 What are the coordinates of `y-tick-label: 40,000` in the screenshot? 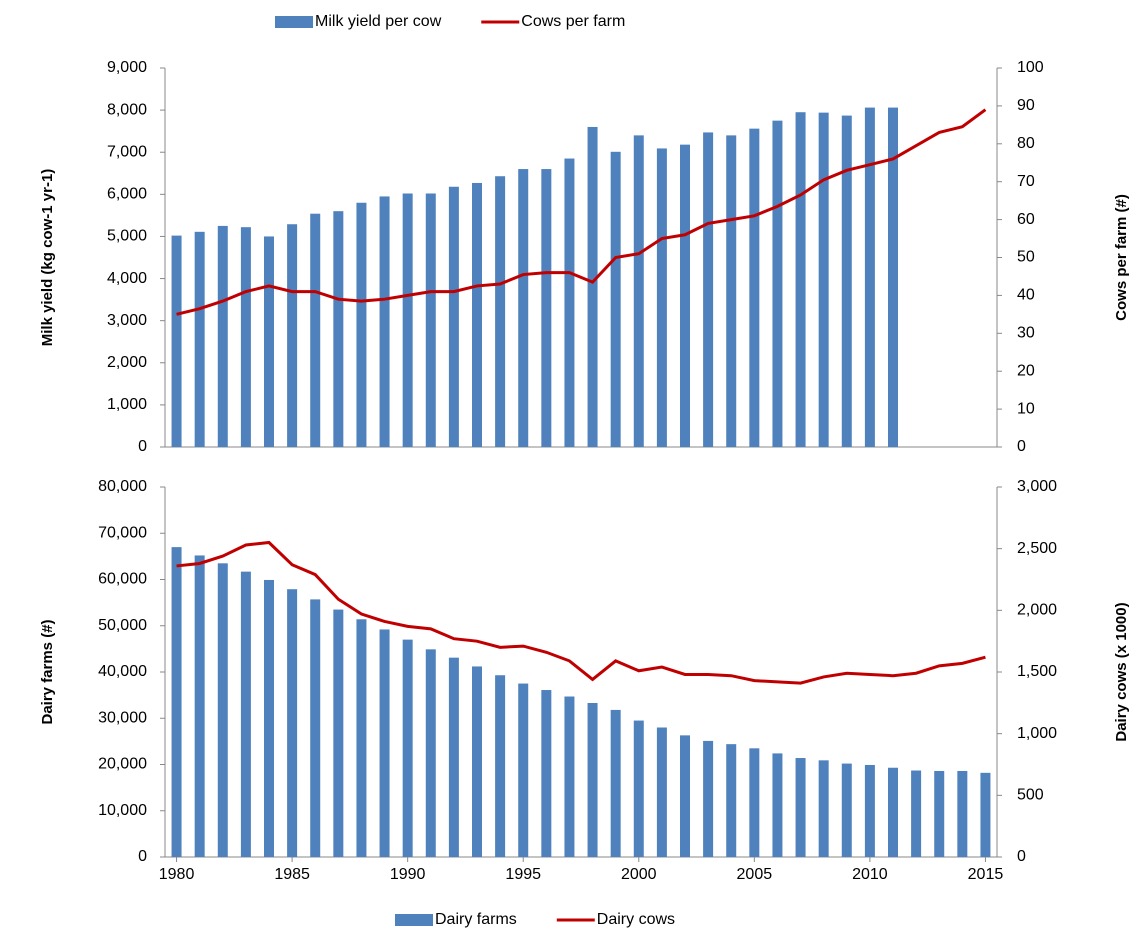 It's located at (122, 671).